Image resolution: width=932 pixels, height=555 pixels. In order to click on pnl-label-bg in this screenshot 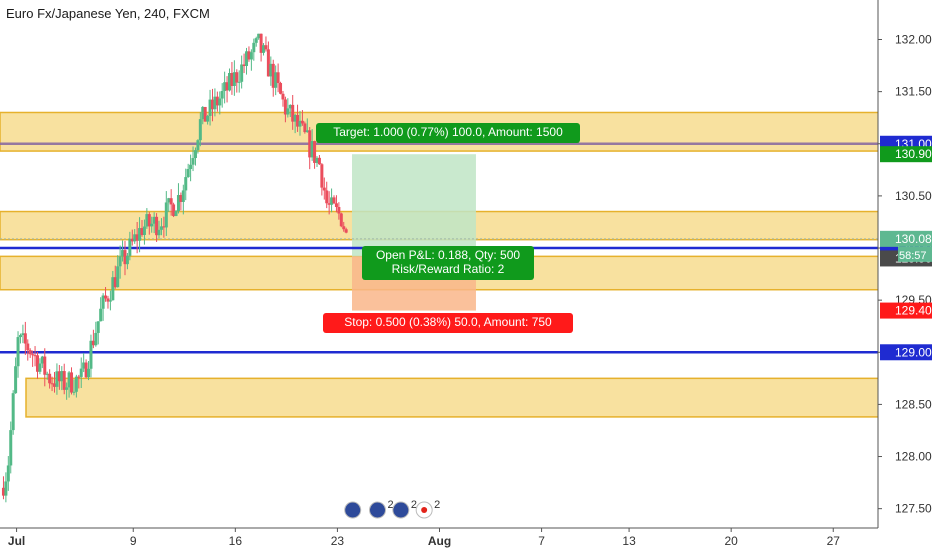, I will do `click(448, 263)`.